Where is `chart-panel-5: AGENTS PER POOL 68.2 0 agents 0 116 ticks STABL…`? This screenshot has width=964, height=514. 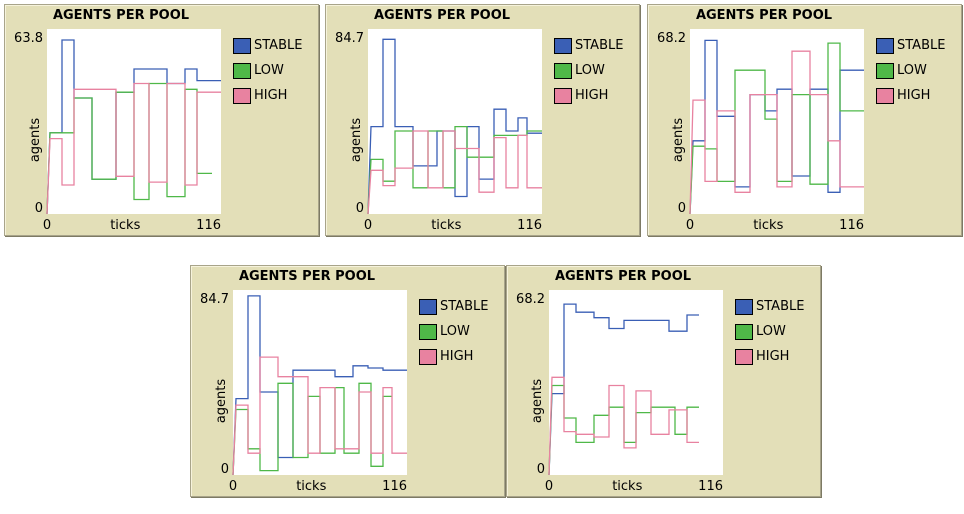
chart-panel-5: AGENTS PER POOL 68.2 0 agents 0 116 ticks STABL… is located at coordinates (663, 381).